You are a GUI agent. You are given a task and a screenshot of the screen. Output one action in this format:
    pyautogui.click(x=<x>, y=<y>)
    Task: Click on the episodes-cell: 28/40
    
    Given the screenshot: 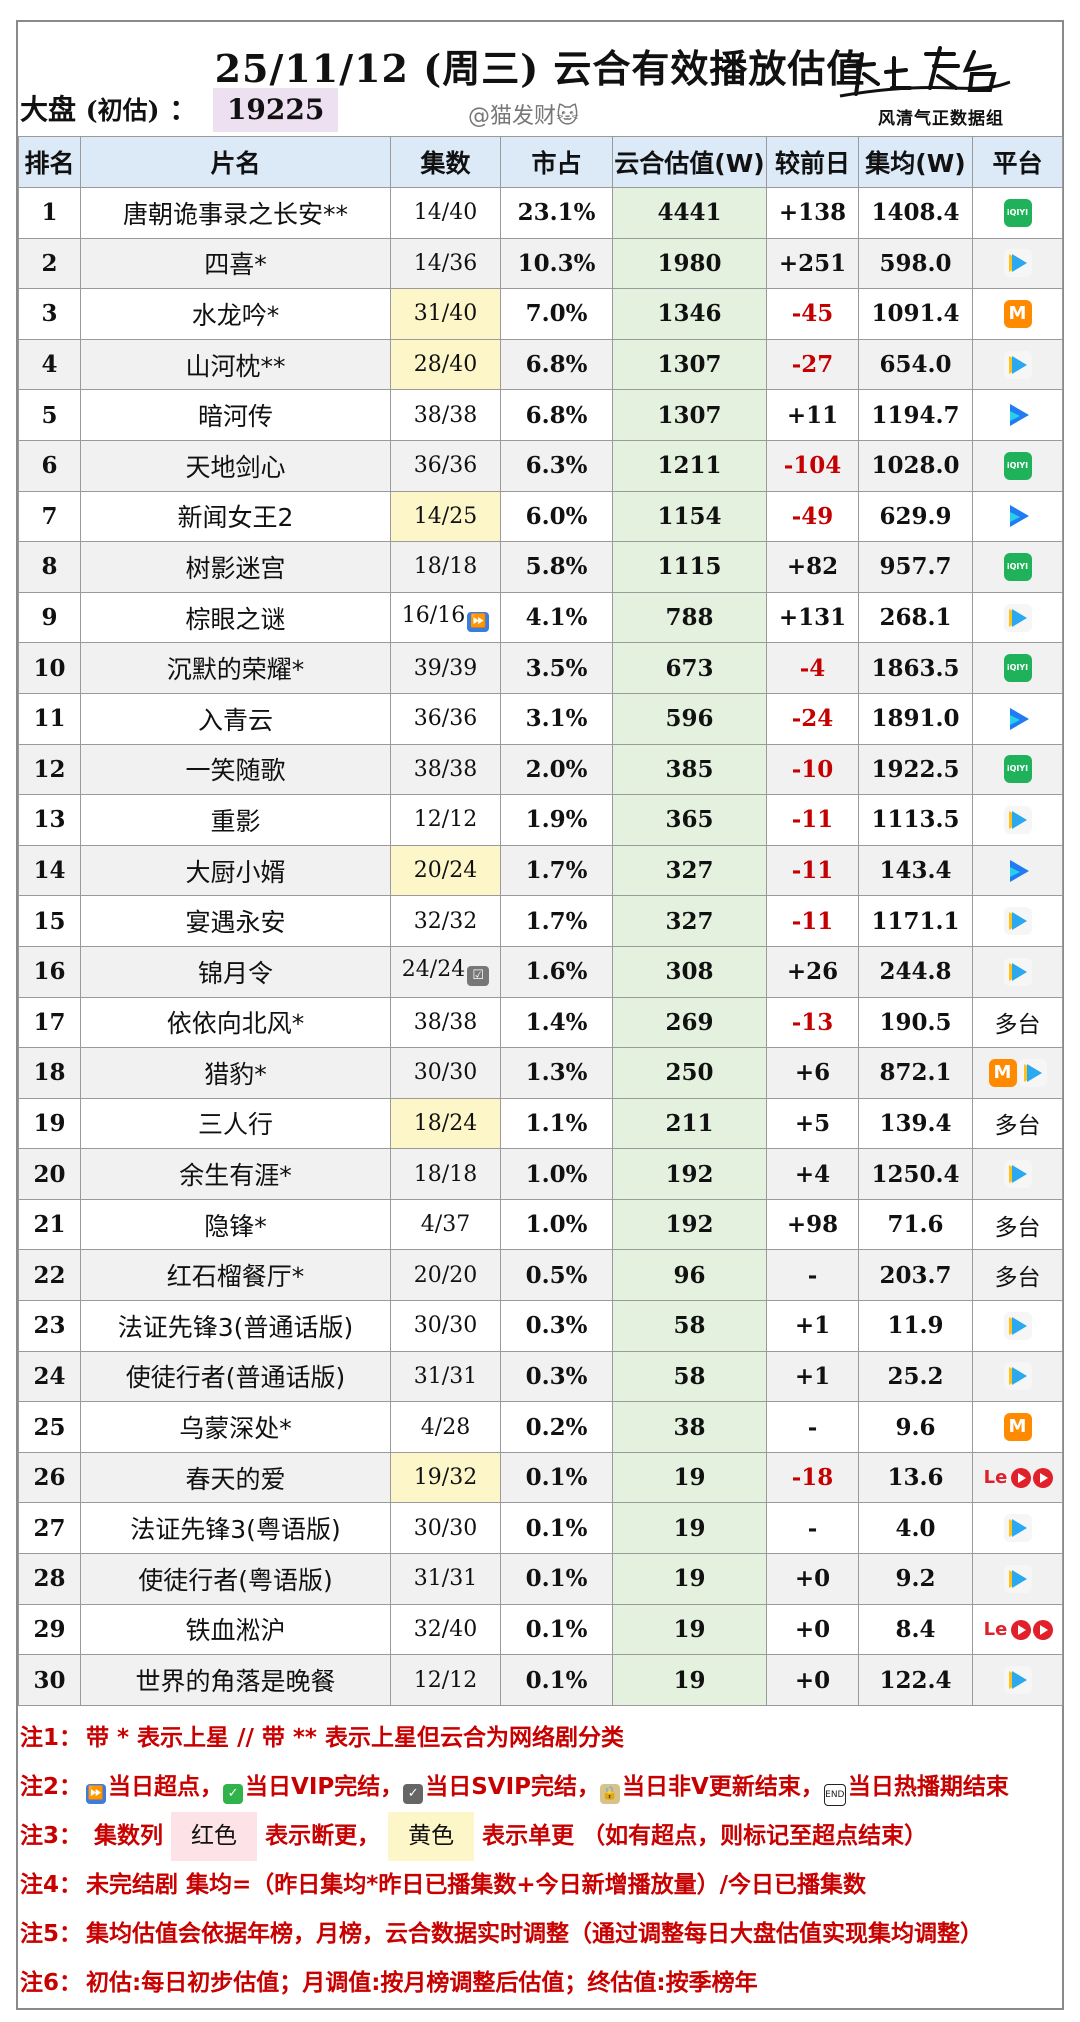 What is the action you would take?
    pyautogui.click(x=445, y=364)
    